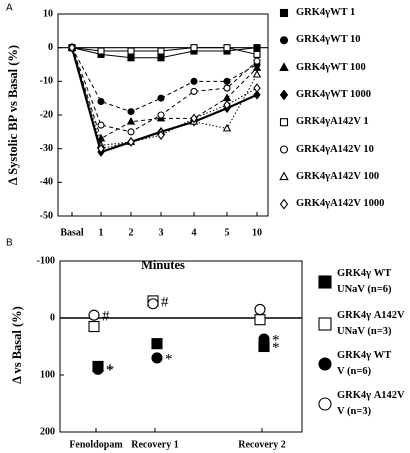 The width and height of the screenshot is (410, 453). Describe the element at coordinates (131, 232) in the screenshot. I see `x-tick-label: 2` at that location.